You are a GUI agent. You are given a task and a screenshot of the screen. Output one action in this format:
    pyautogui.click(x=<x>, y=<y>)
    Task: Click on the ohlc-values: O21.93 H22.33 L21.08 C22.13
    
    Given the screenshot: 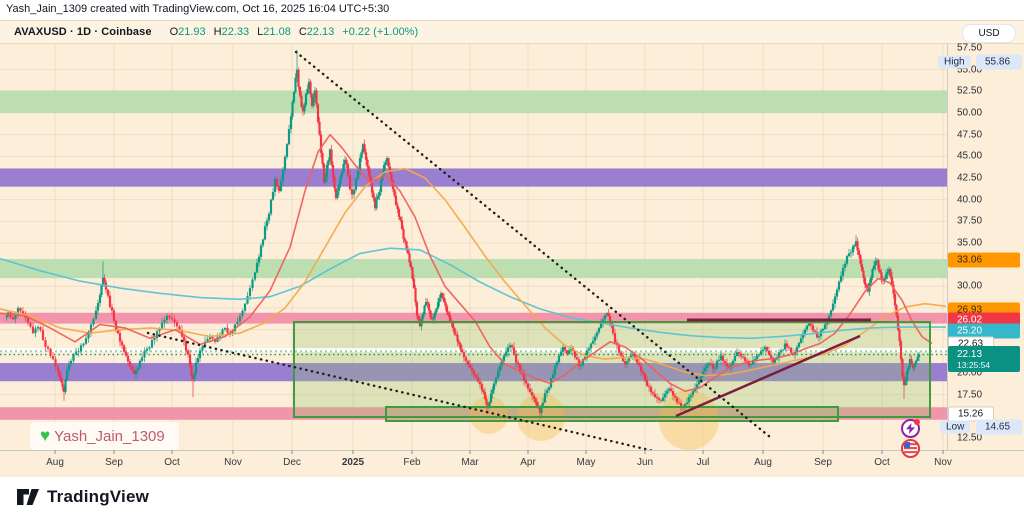 What is the action you would take?
    pyautogui.click(x=248, y=32)
    